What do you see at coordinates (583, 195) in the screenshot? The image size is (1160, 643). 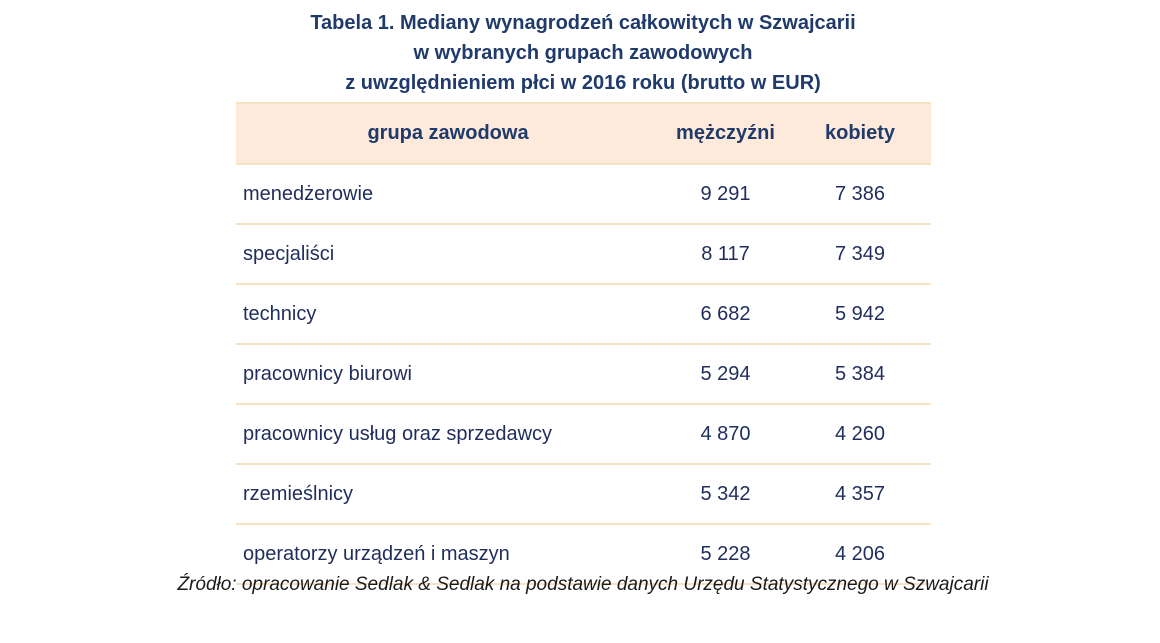 I see `table-row: menedżerowie 9 291 7 386` at bounding box center [583, 195].